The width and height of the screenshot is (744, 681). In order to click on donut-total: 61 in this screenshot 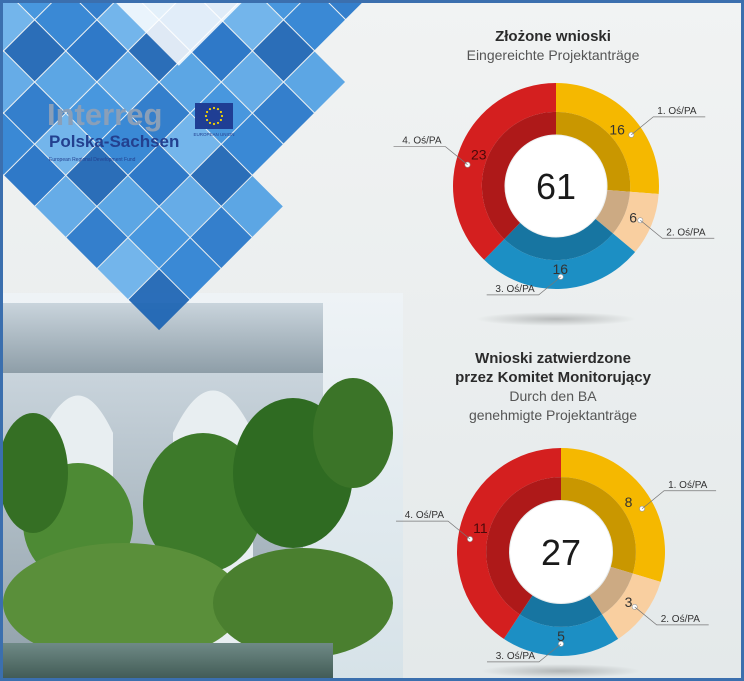, I will do `click(556, 186)`.